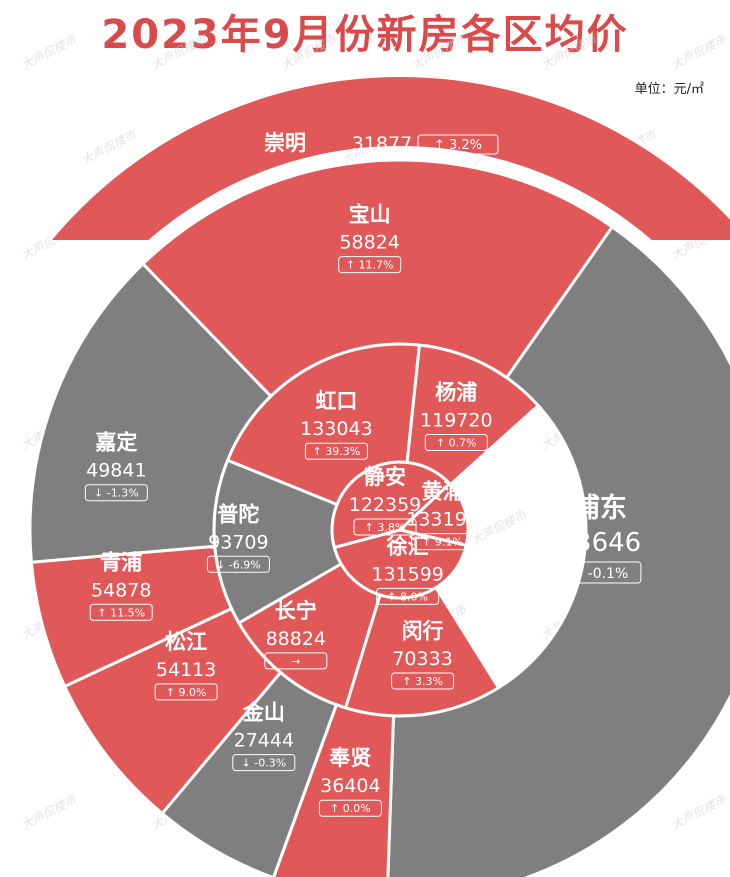 The image size is (730, 877). I want to click on district-name: 黄浦, so click(443, 492).